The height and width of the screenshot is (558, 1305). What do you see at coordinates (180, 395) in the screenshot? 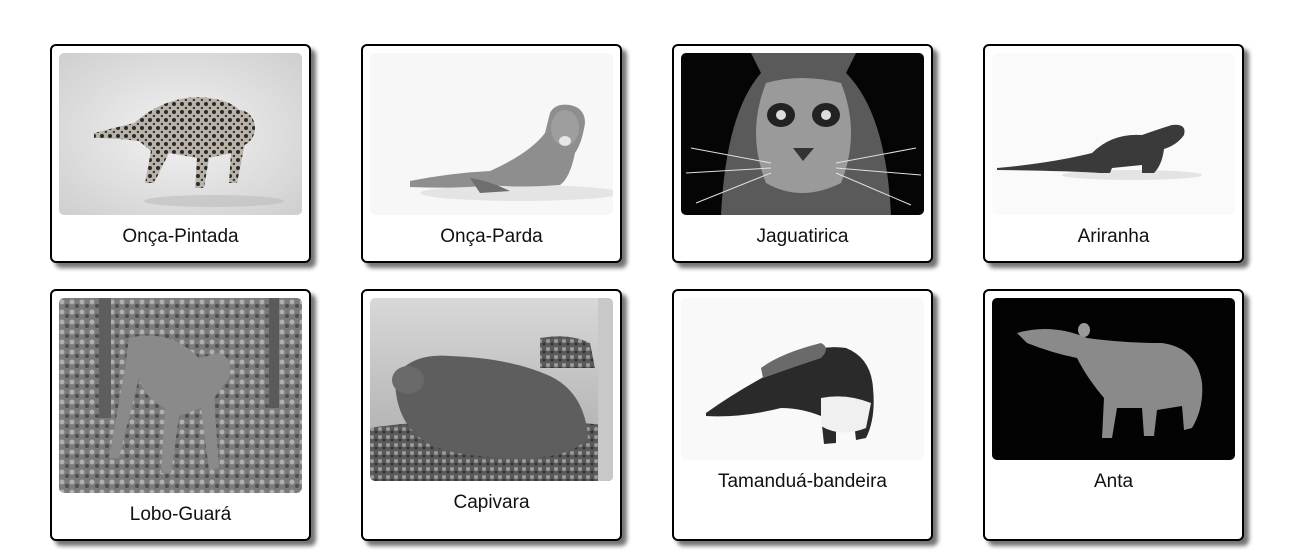
I see `maned-wolf-photo` at bounding box center [180, 395].